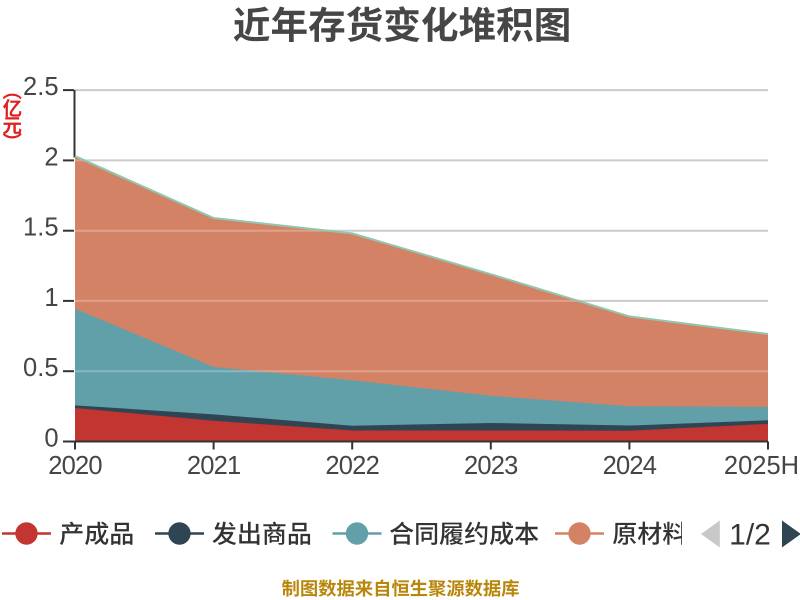  Describe the element at coordinates (40, 228) in the screenshot. I see `svg-text: 1.5` at that location.